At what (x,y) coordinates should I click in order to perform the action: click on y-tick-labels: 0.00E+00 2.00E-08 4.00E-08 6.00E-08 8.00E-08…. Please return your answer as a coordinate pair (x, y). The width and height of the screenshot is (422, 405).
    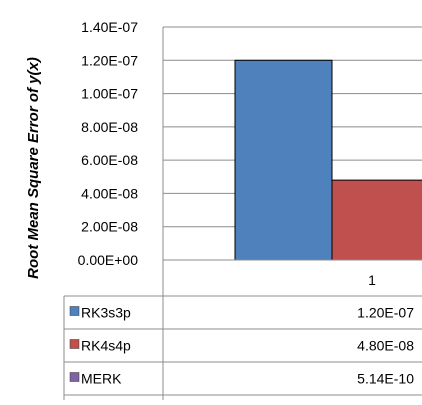
    Looking at the image, I should click on (108, 143).